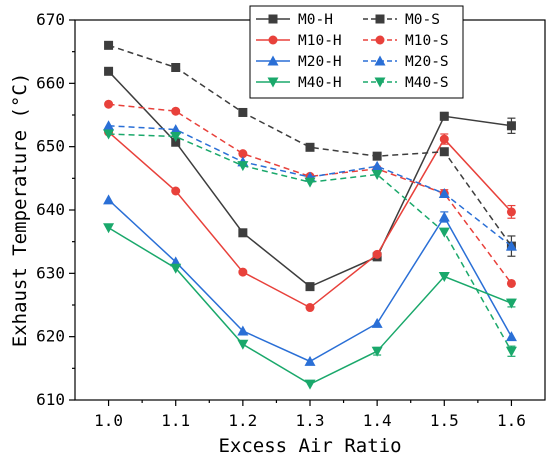 Image resolution: width=550 pixels, height=461 pixels. What do you see at coordinates (320, 83) in the screenshot?
I see `legend-label: M40-H` at bounding box center [320, 83].